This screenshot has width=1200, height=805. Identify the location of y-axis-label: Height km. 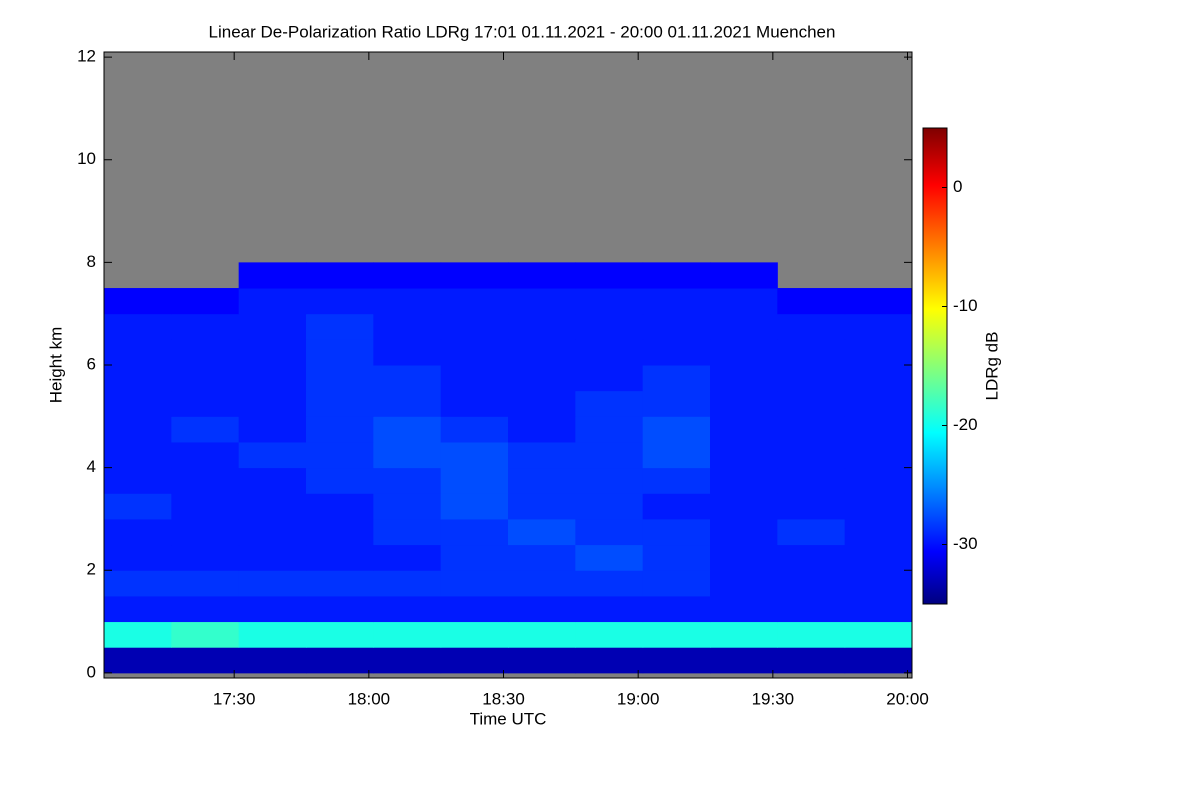
(55, 365).